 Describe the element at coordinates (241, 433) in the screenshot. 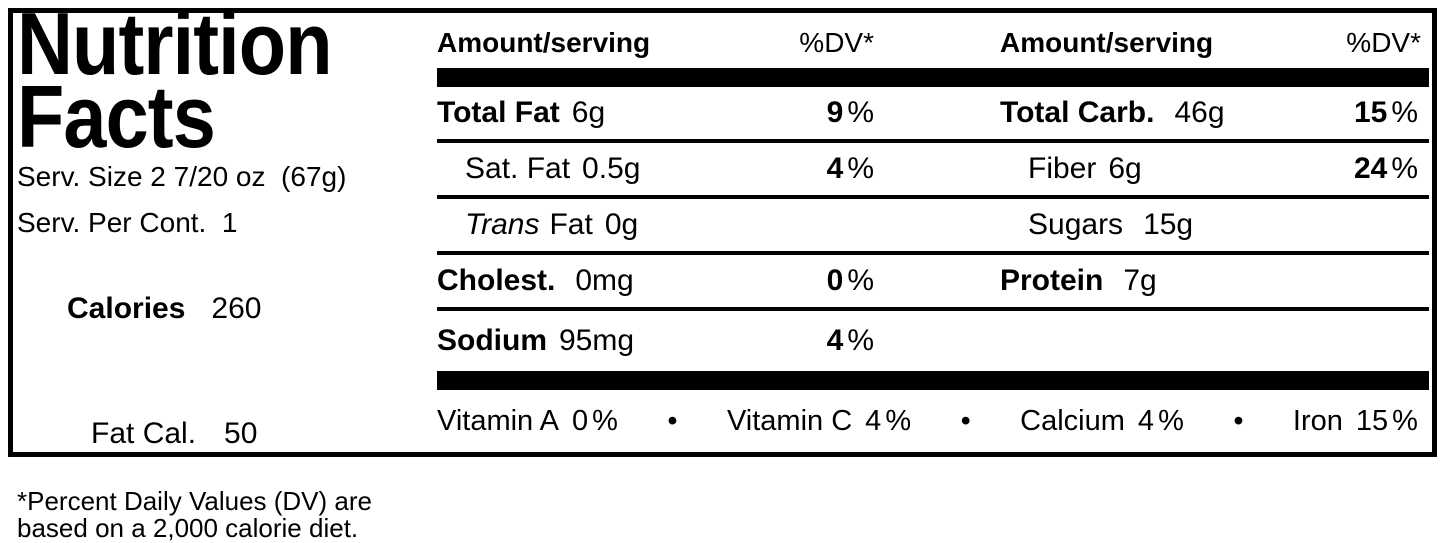

I see `fat-calories-value: 50` at that location.